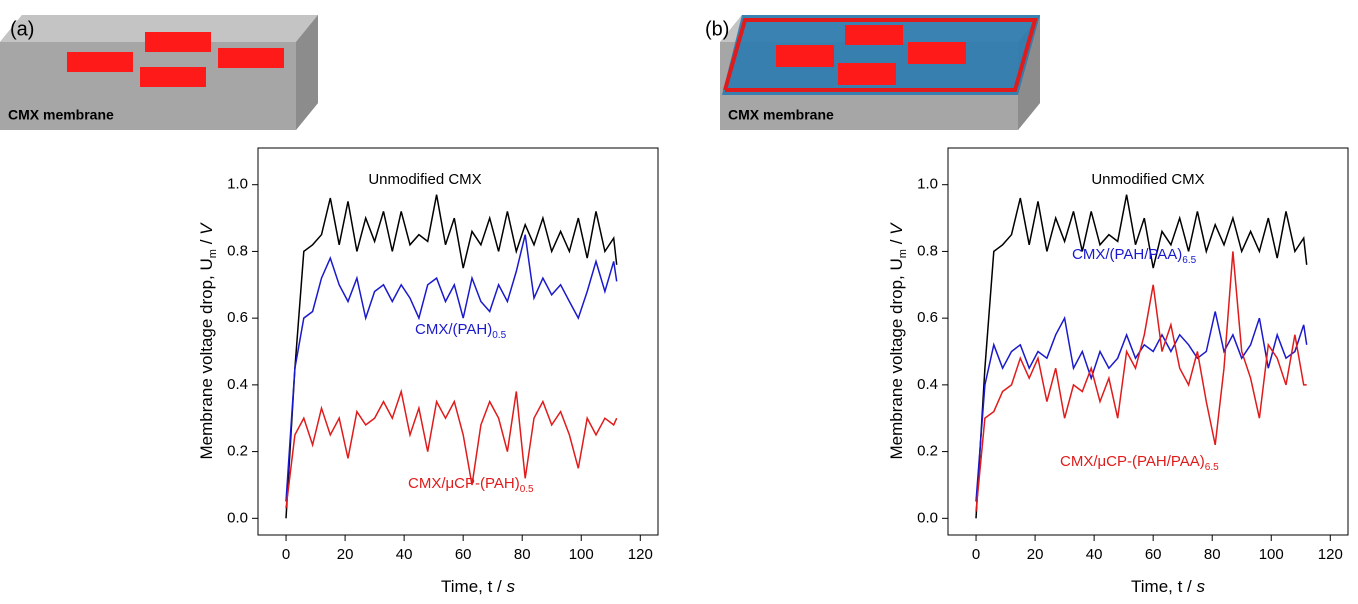  I want to click on schematic-b, so click(880, 72).